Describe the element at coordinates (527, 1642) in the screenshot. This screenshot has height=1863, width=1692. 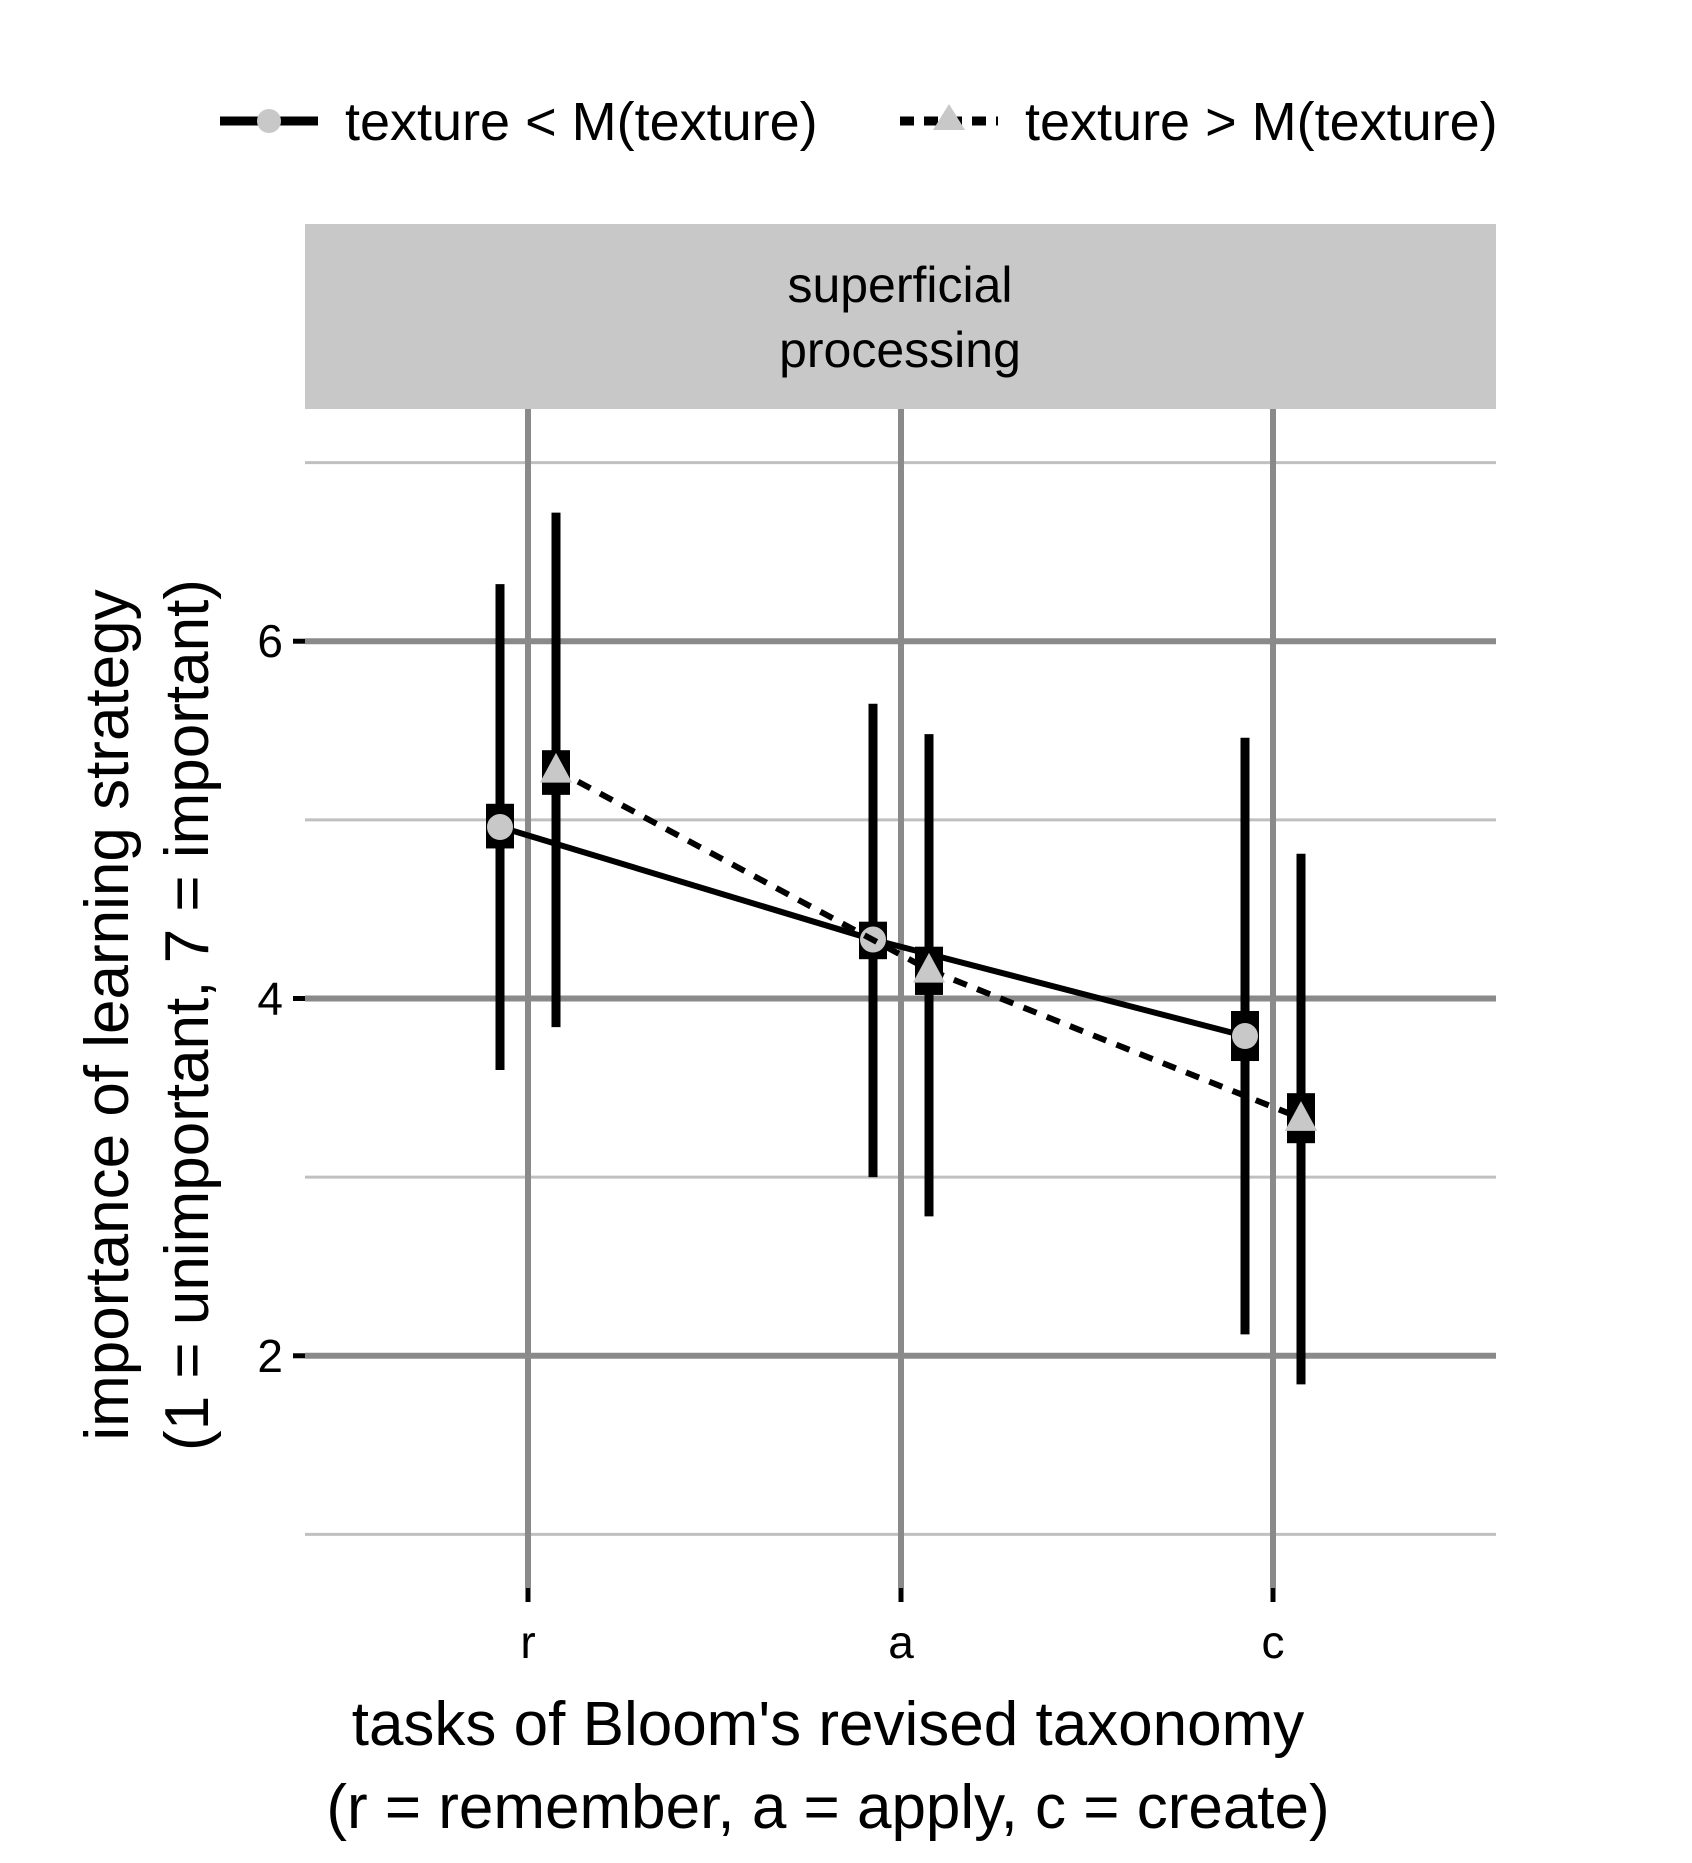
I see `x-tick-label-r: r` at that location.